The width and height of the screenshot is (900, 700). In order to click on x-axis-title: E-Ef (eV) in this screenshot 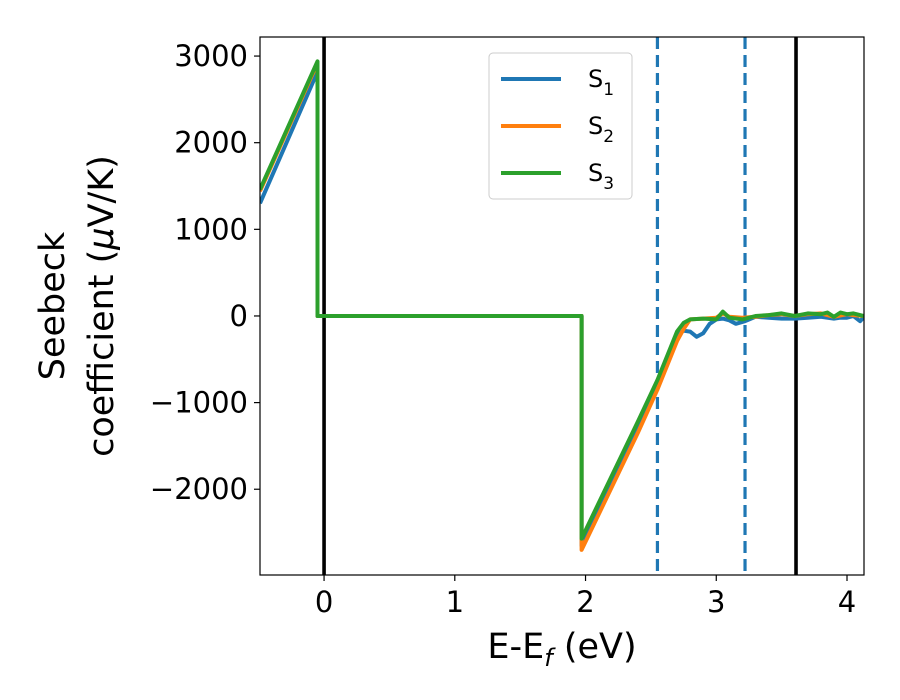, I will do `click(561, 649)`.